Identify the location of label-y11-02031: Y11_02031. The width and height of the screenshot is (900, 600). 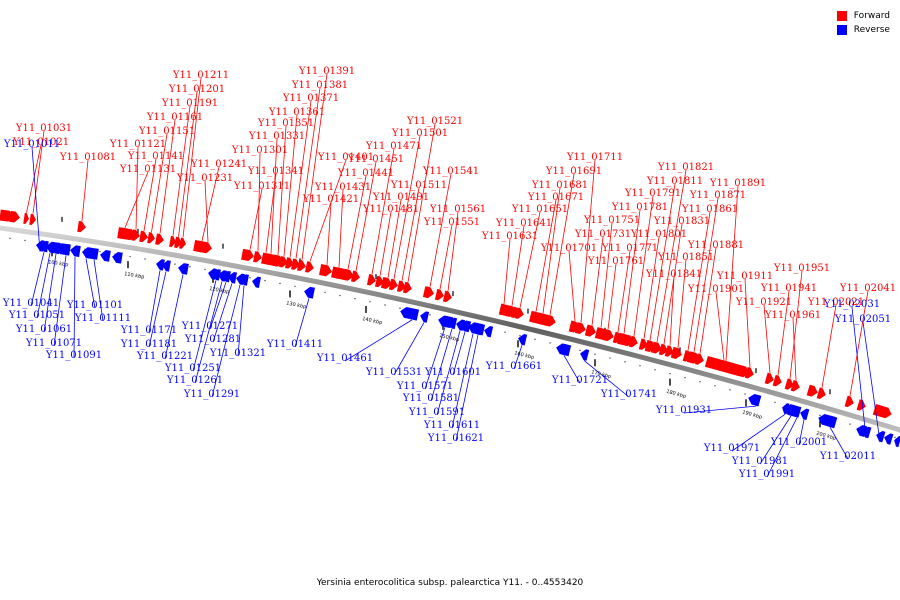
(851, 304).